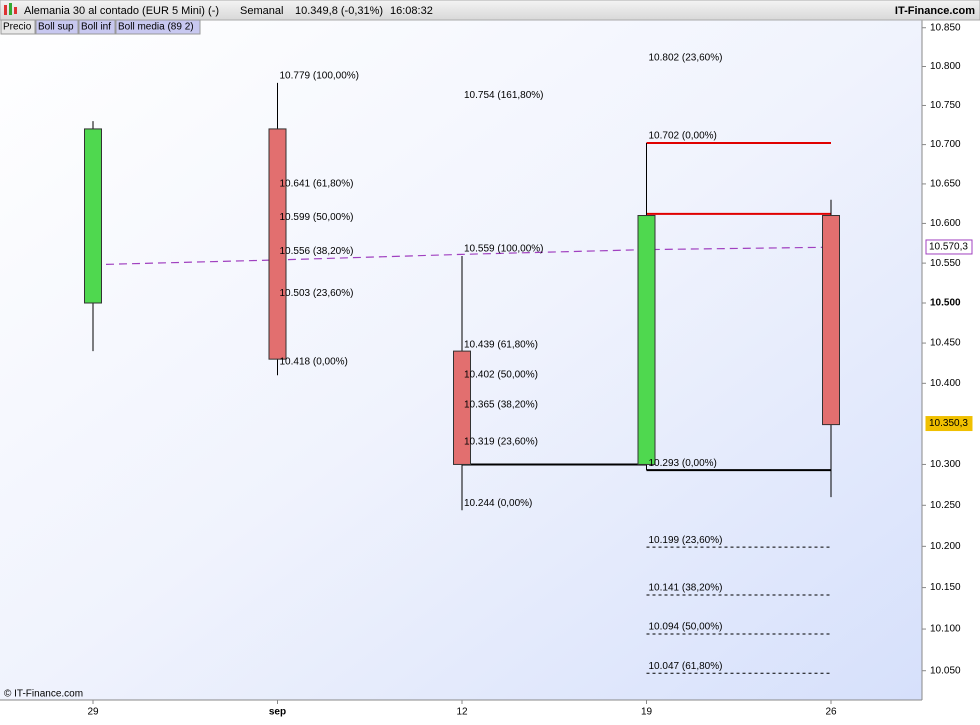 The image size is (980, 725). What do you see at coordinates (317, 251) in the screenshot?
I see `fib-label: 10.556 (38,20%)` at bounding box center [317, 251].